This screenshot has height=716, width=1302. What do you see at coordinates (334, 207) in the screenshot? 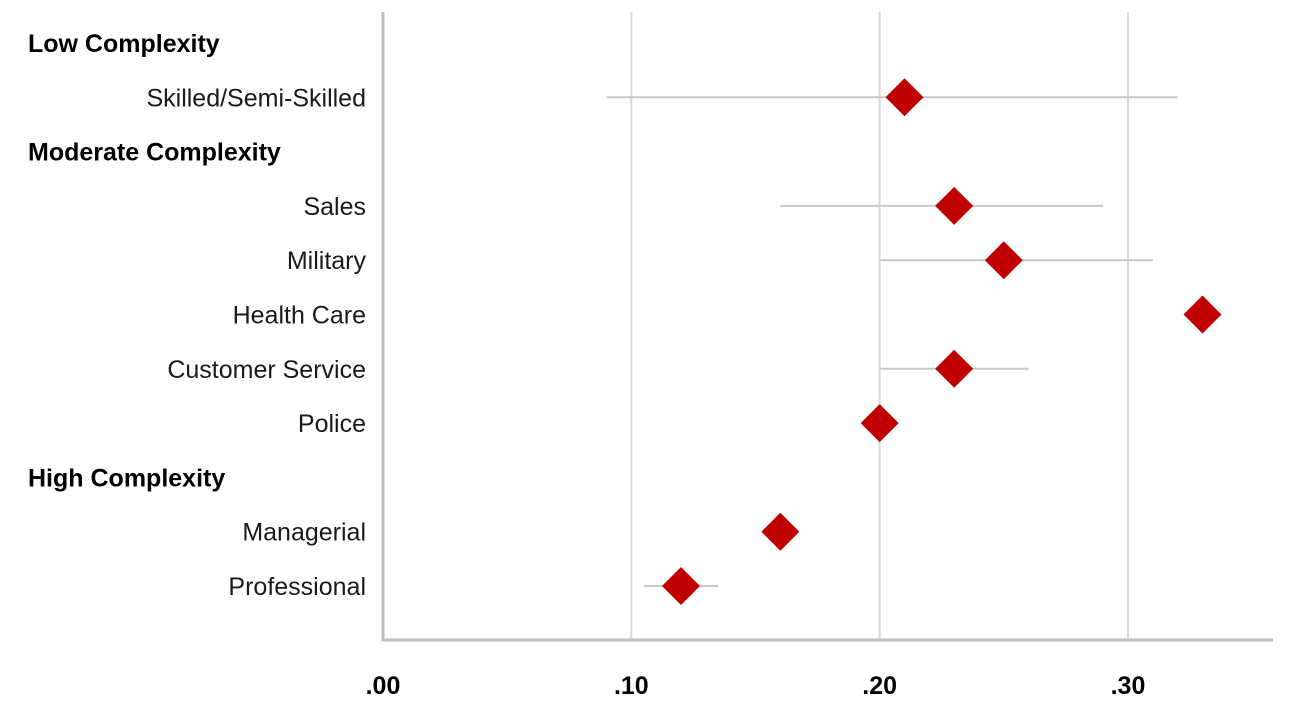
I see `row-label: Sales` at bounding box center [334, 207].